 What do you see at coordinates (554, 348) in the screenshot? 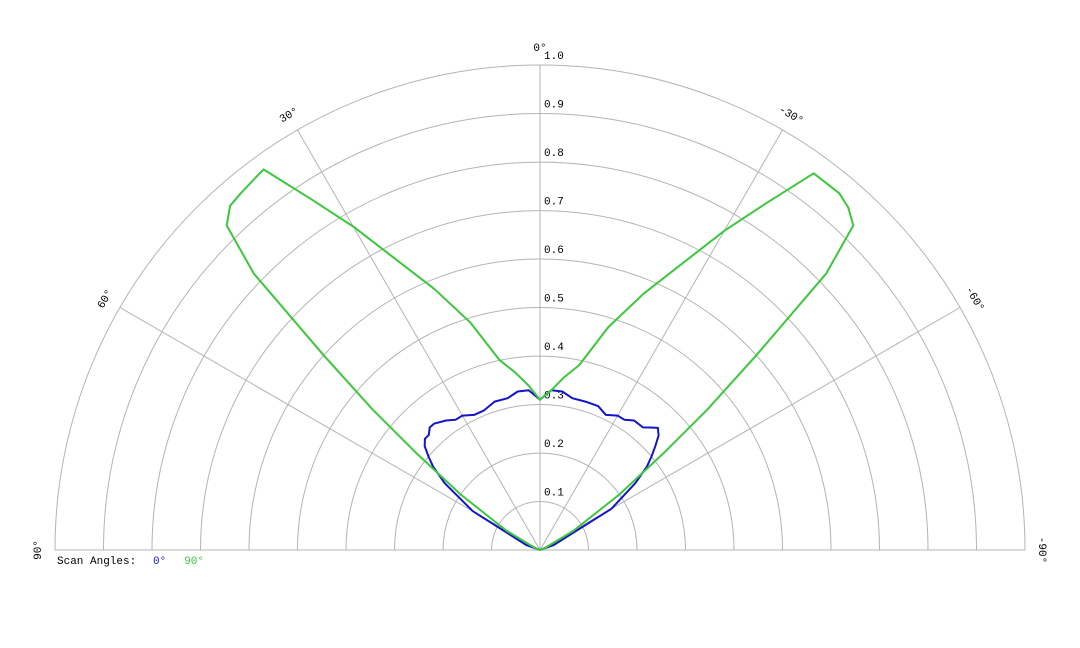
I see `r-tick-label: 0.4` at bounding box center [554, 348].